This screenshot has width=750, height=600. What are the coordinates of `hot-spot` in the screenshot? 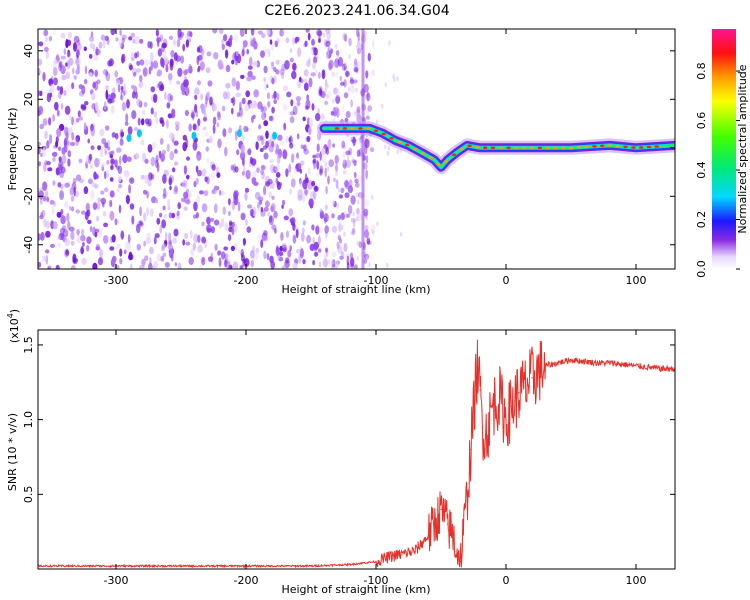 It's located at (139, 133).